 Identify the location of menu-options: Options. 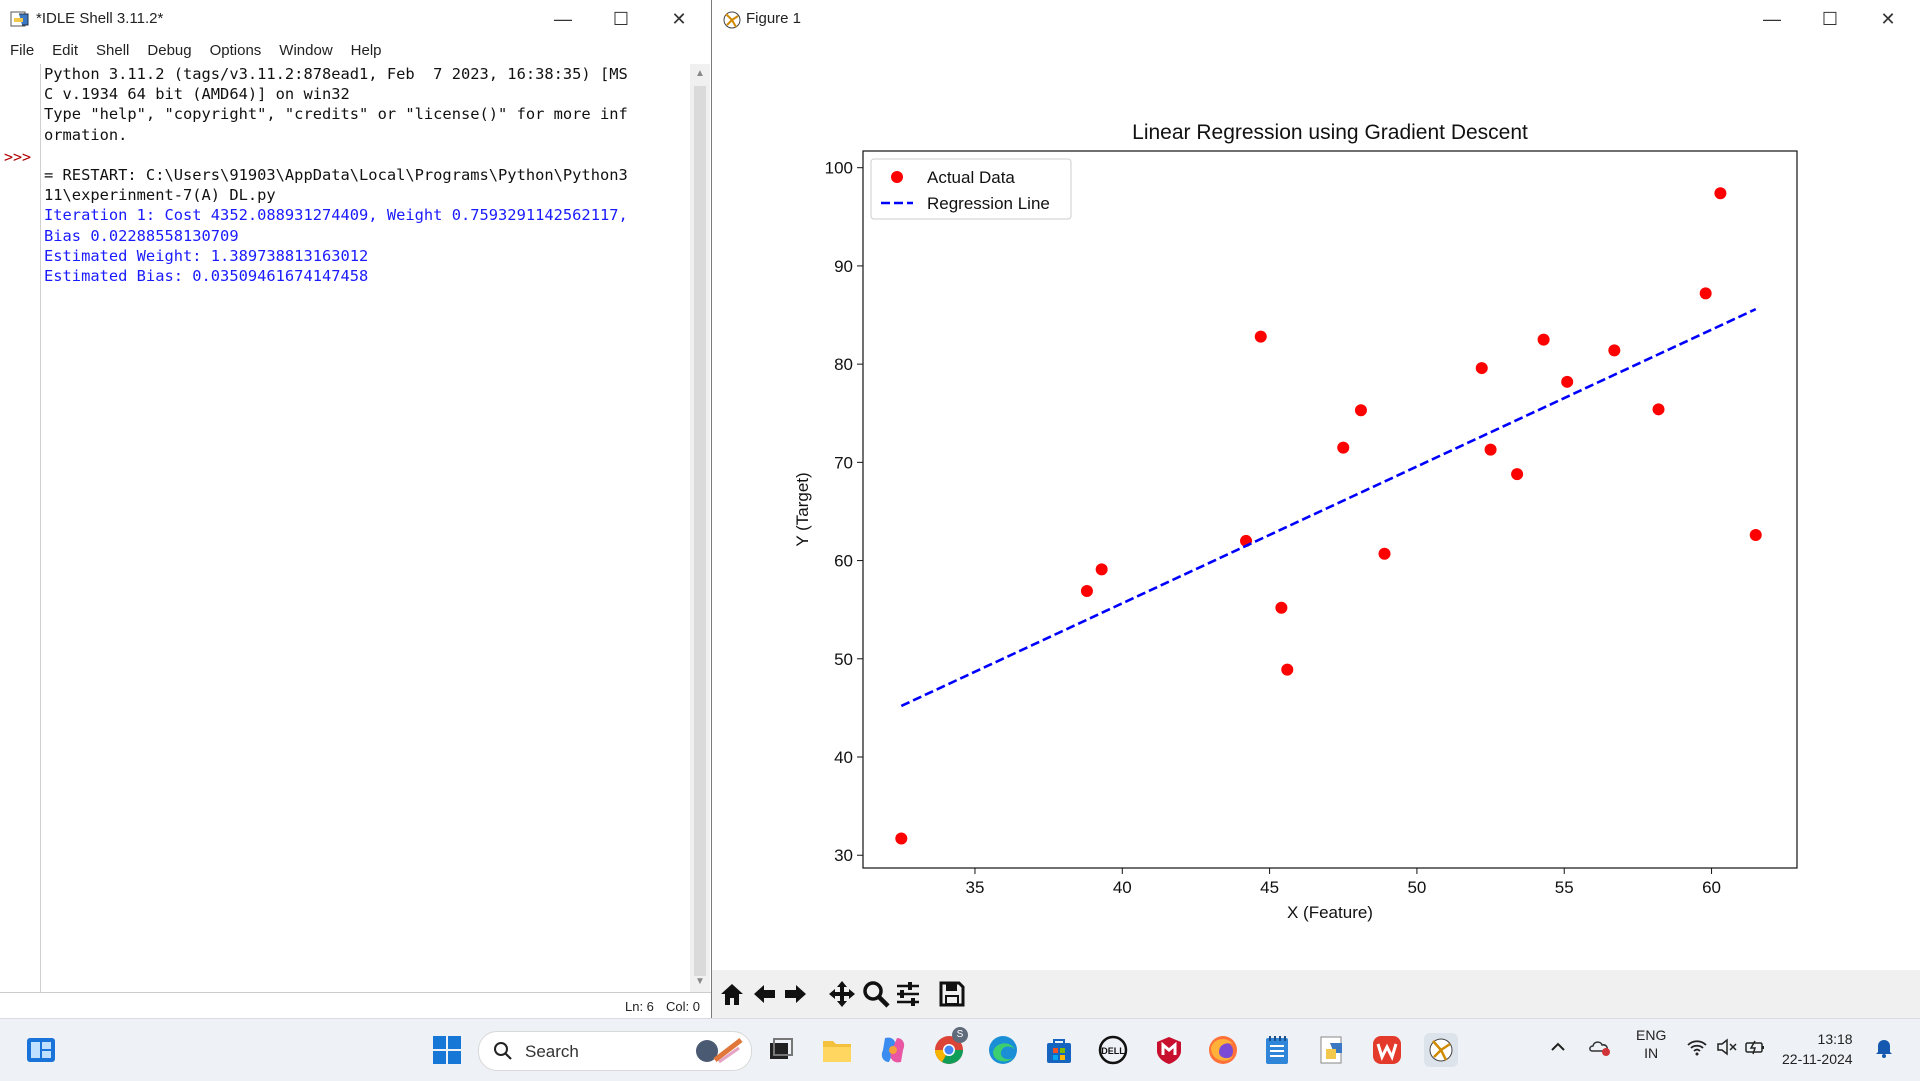
(235, 50).